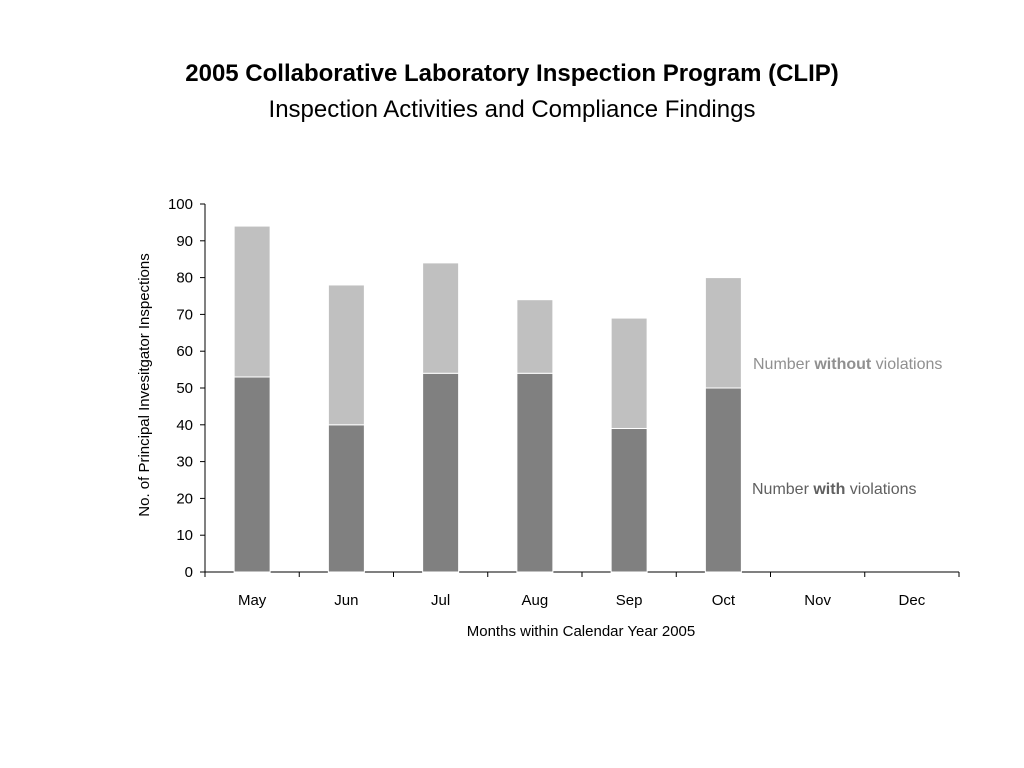  What do you see at coordinates (180, 204) in the screenshot?
I see `y-tick-label: 100` at bounding box center [180, 204].